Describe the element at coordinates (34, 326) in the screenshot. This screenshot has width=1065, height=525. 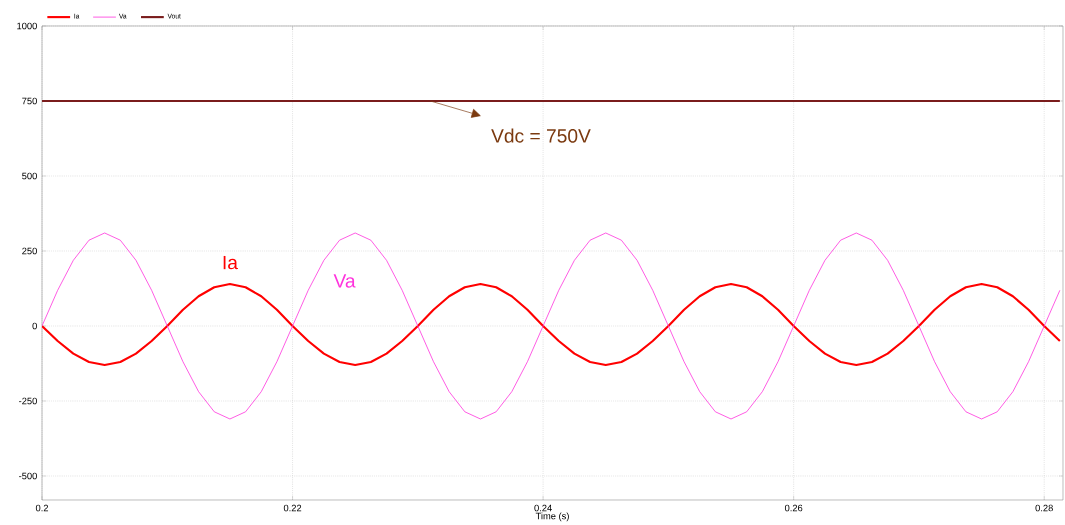
I see `y-tick-label: 0` at that location.